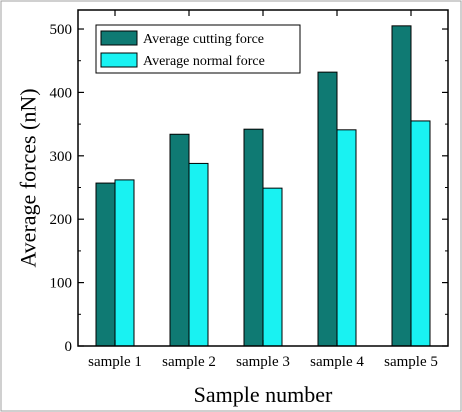 This screenshot has height=412, width=462. I want to click on legend-label-1: Average cutting force, so click(203, 39).